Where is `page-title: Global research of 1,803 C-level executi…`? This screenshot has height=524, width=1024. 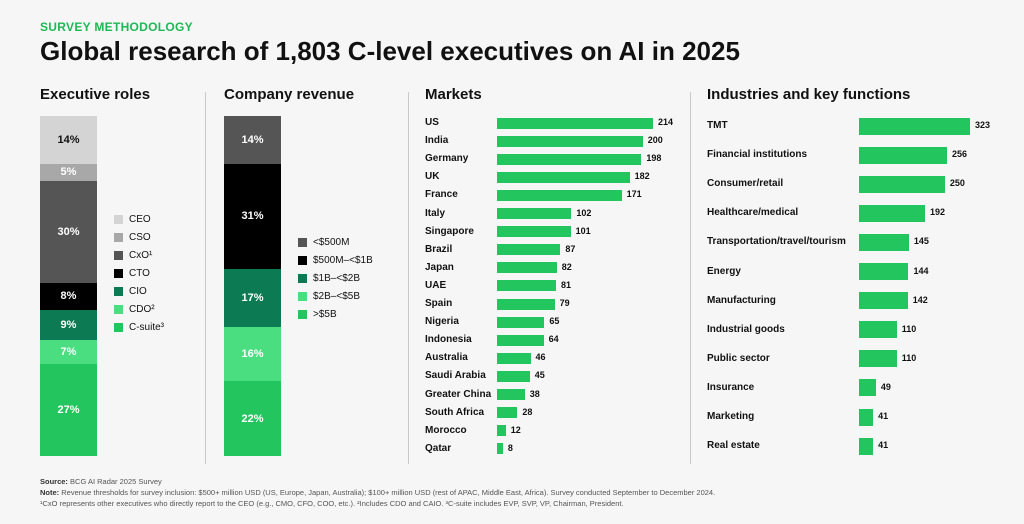 page-title: Global research of 1,803 C-level executi… is located at coordinates (390, 51).